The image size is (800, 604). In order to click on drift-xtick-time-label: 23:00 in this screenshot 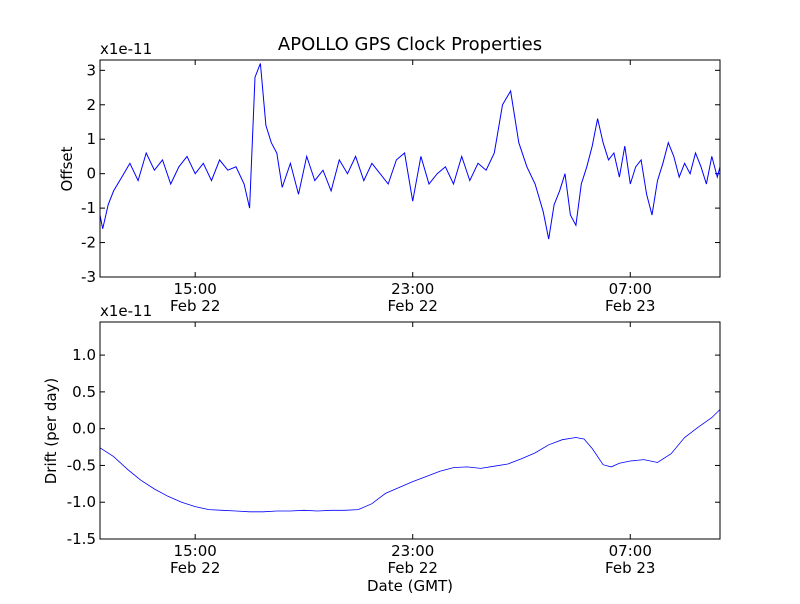, I will do `click(412, 551)`.